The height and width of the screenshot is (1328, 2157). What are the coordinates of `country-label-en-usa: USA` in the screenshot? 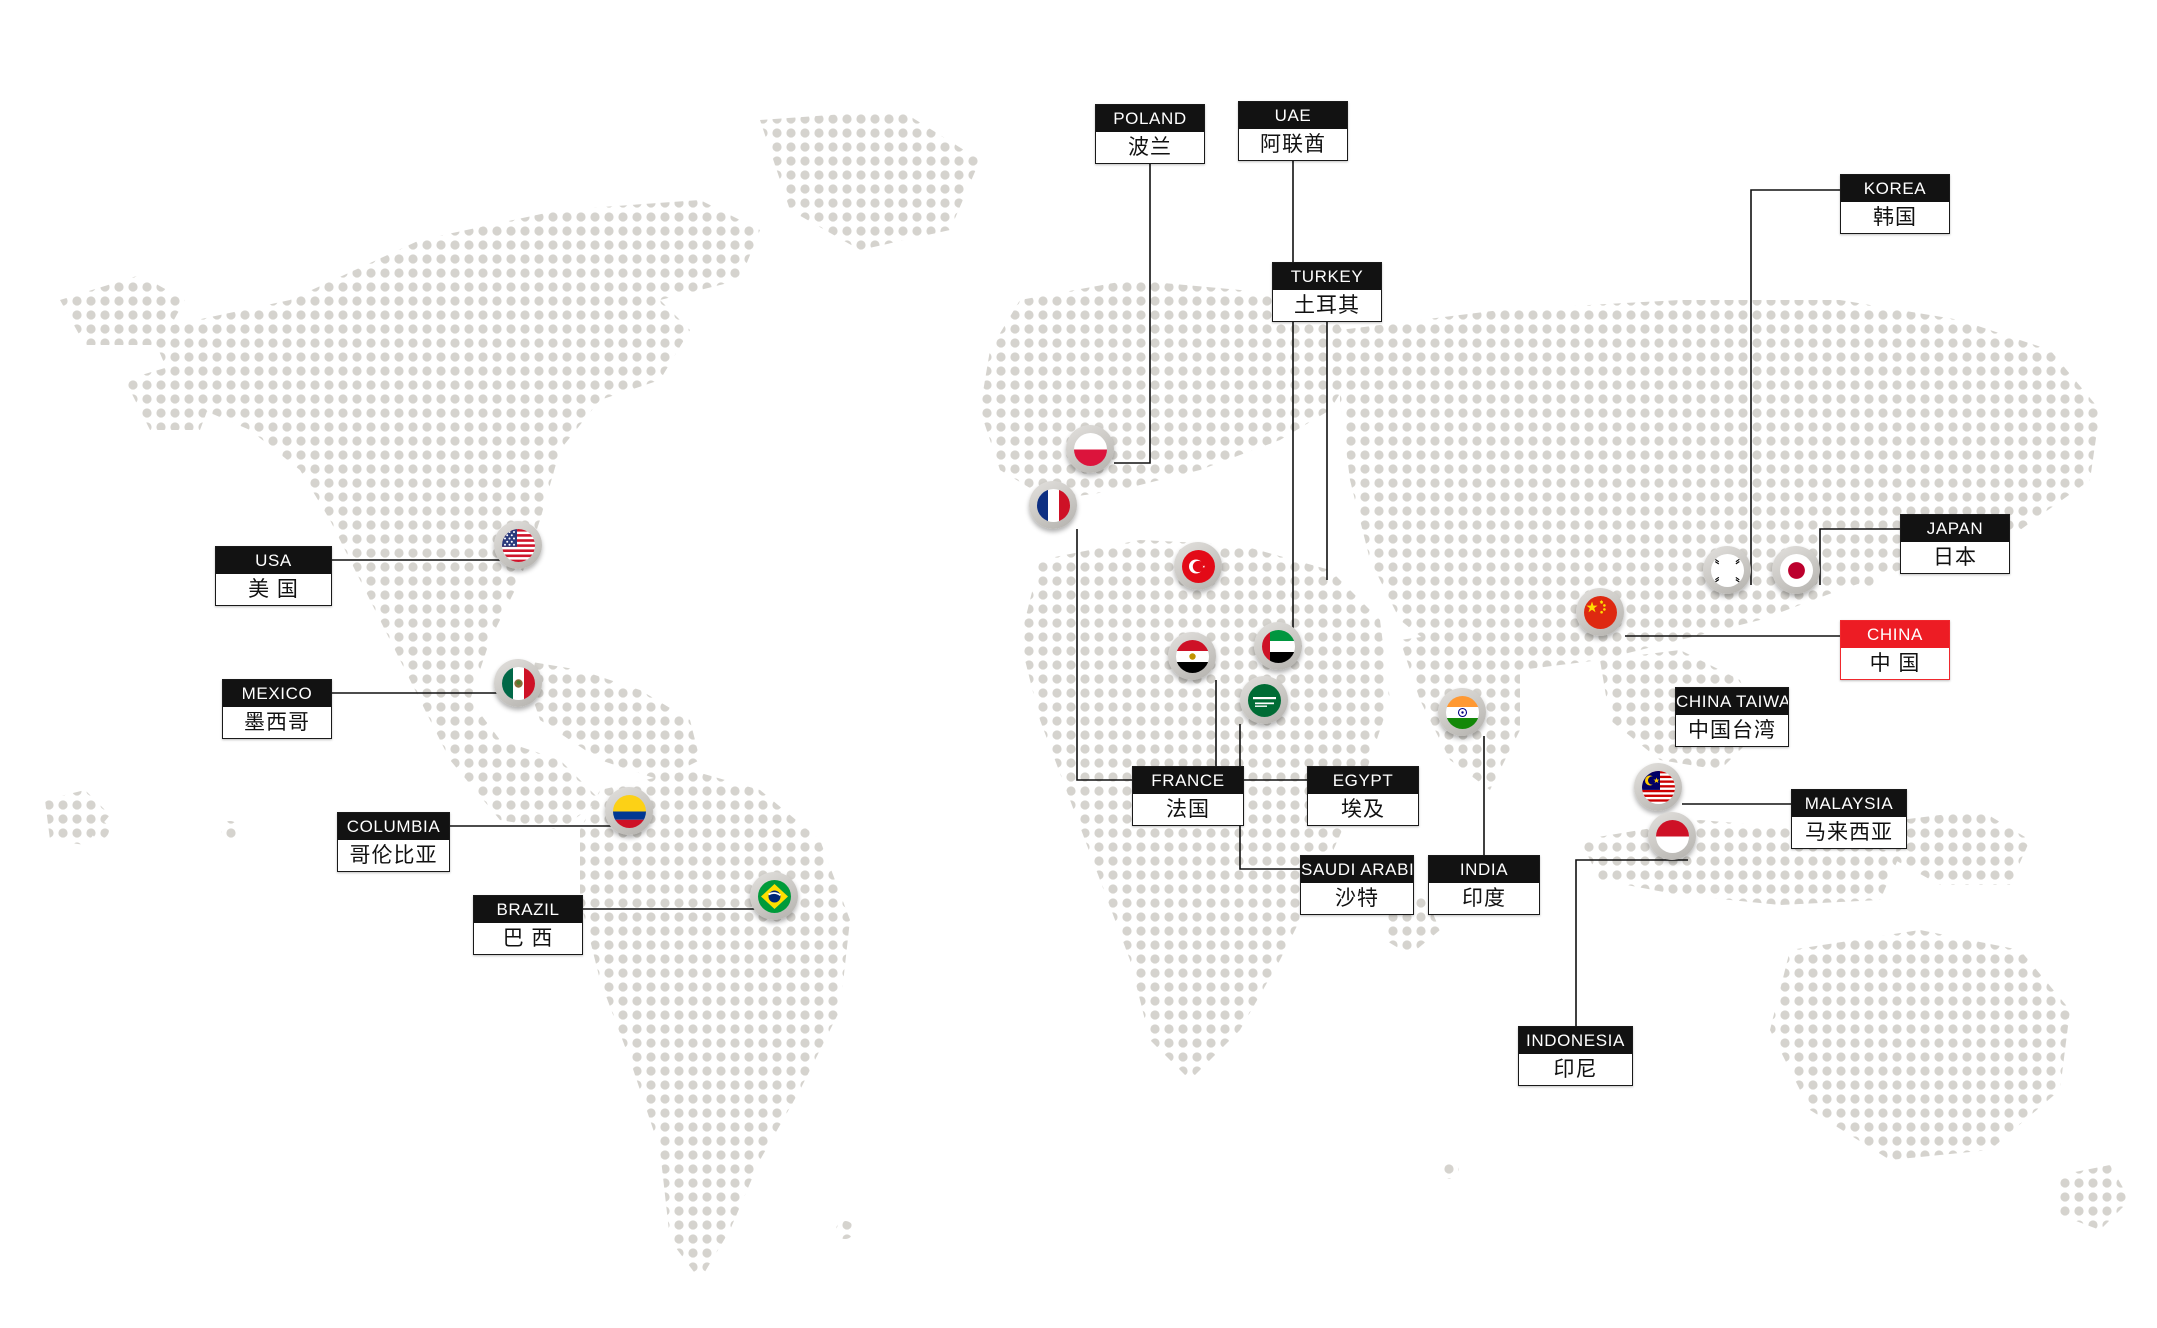 It's located at (273, 560).